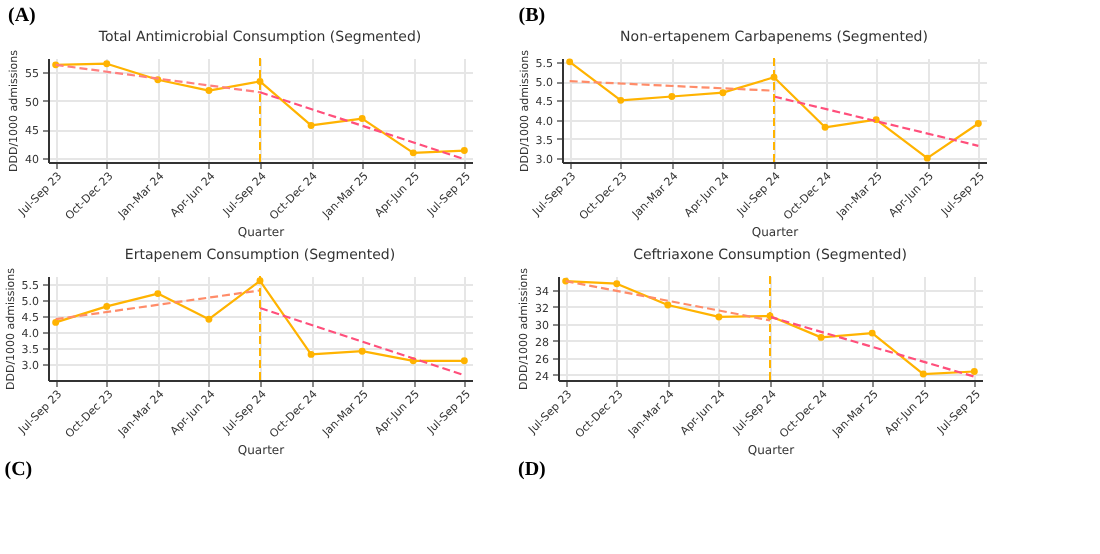 Image resolution: width=1100 pixels, height=554 pixels. Describe the element at coordinates (18, 470) in the screenshot. I see `text: (C)` at that location.